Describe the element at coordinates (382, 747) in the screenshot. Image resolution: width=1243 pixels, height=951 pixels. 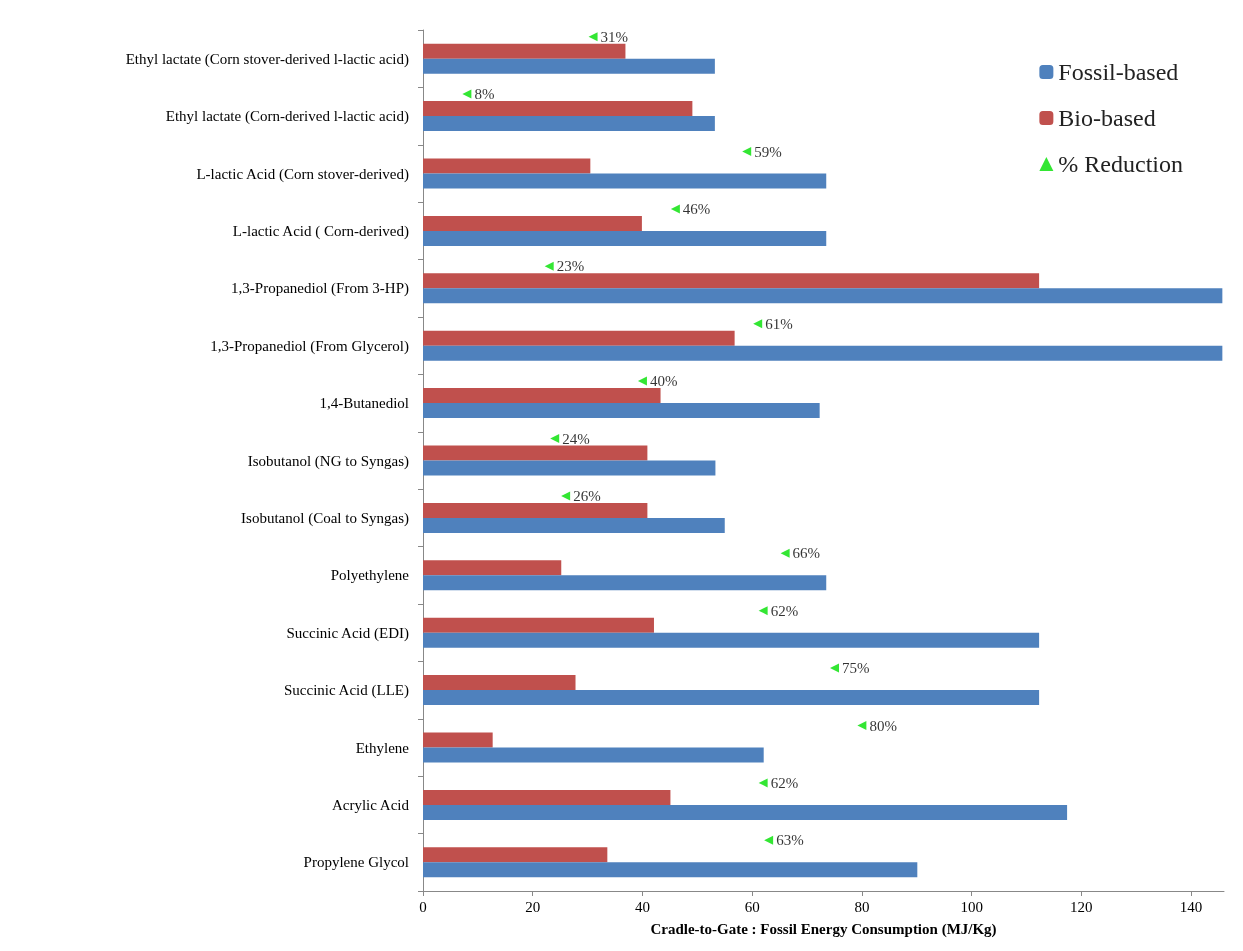
I see `y-tick-label: Ethylene` at that location.